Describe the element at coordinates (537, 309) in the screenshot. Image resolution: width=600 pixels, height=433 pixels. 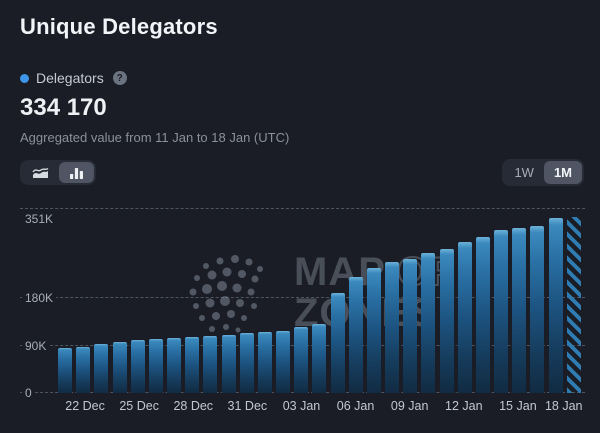
I see `bar-16-jan` at that location.